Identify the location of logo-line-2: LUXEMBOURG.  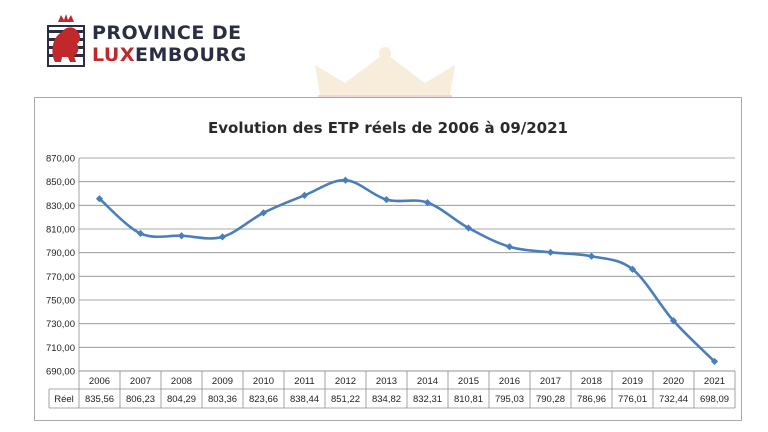
(169, 55).